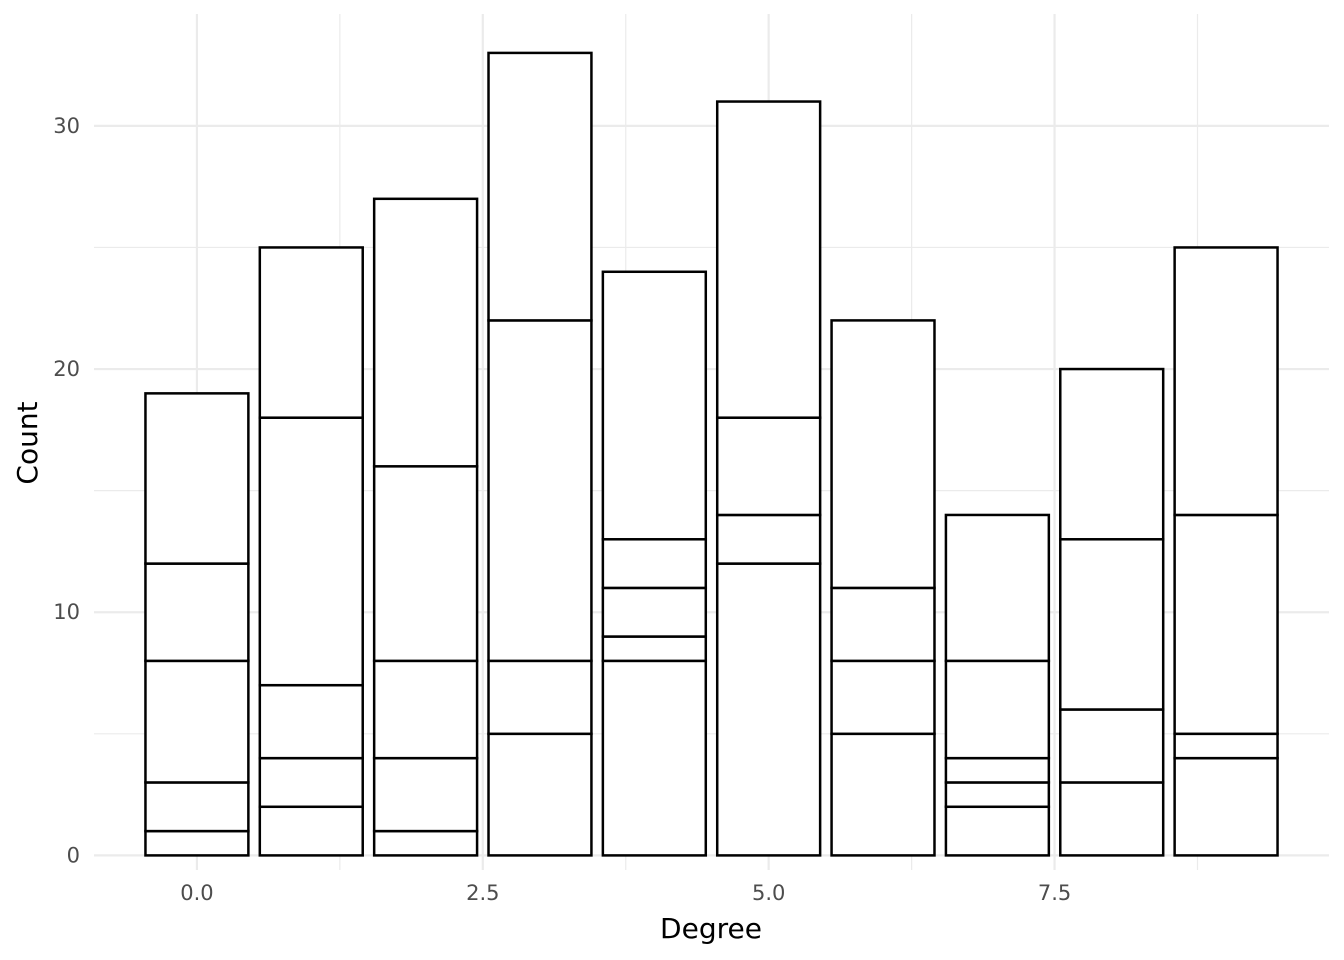 The height and width of the screenshot is (960, 1344). I want to click on y-tick-label: 0, so click(73, 855).